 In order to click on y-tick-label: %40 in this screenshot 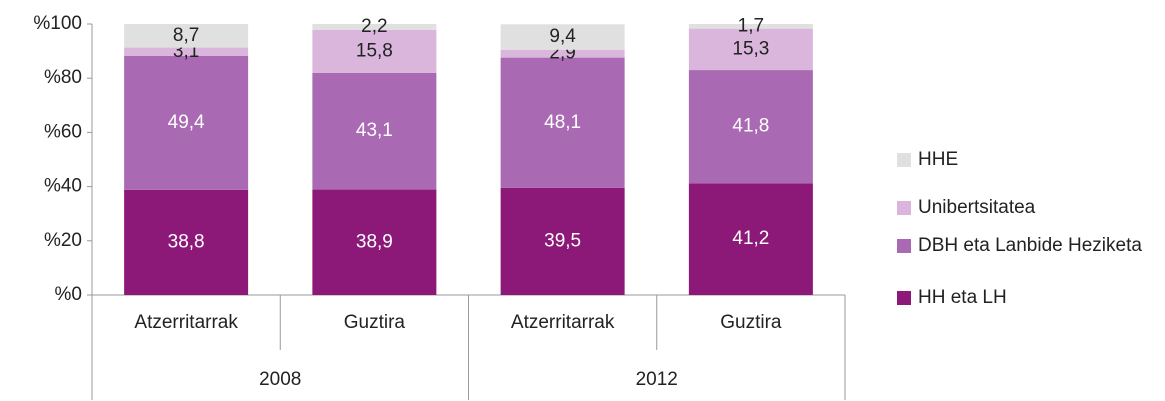, I will do `click(63, 186)`.